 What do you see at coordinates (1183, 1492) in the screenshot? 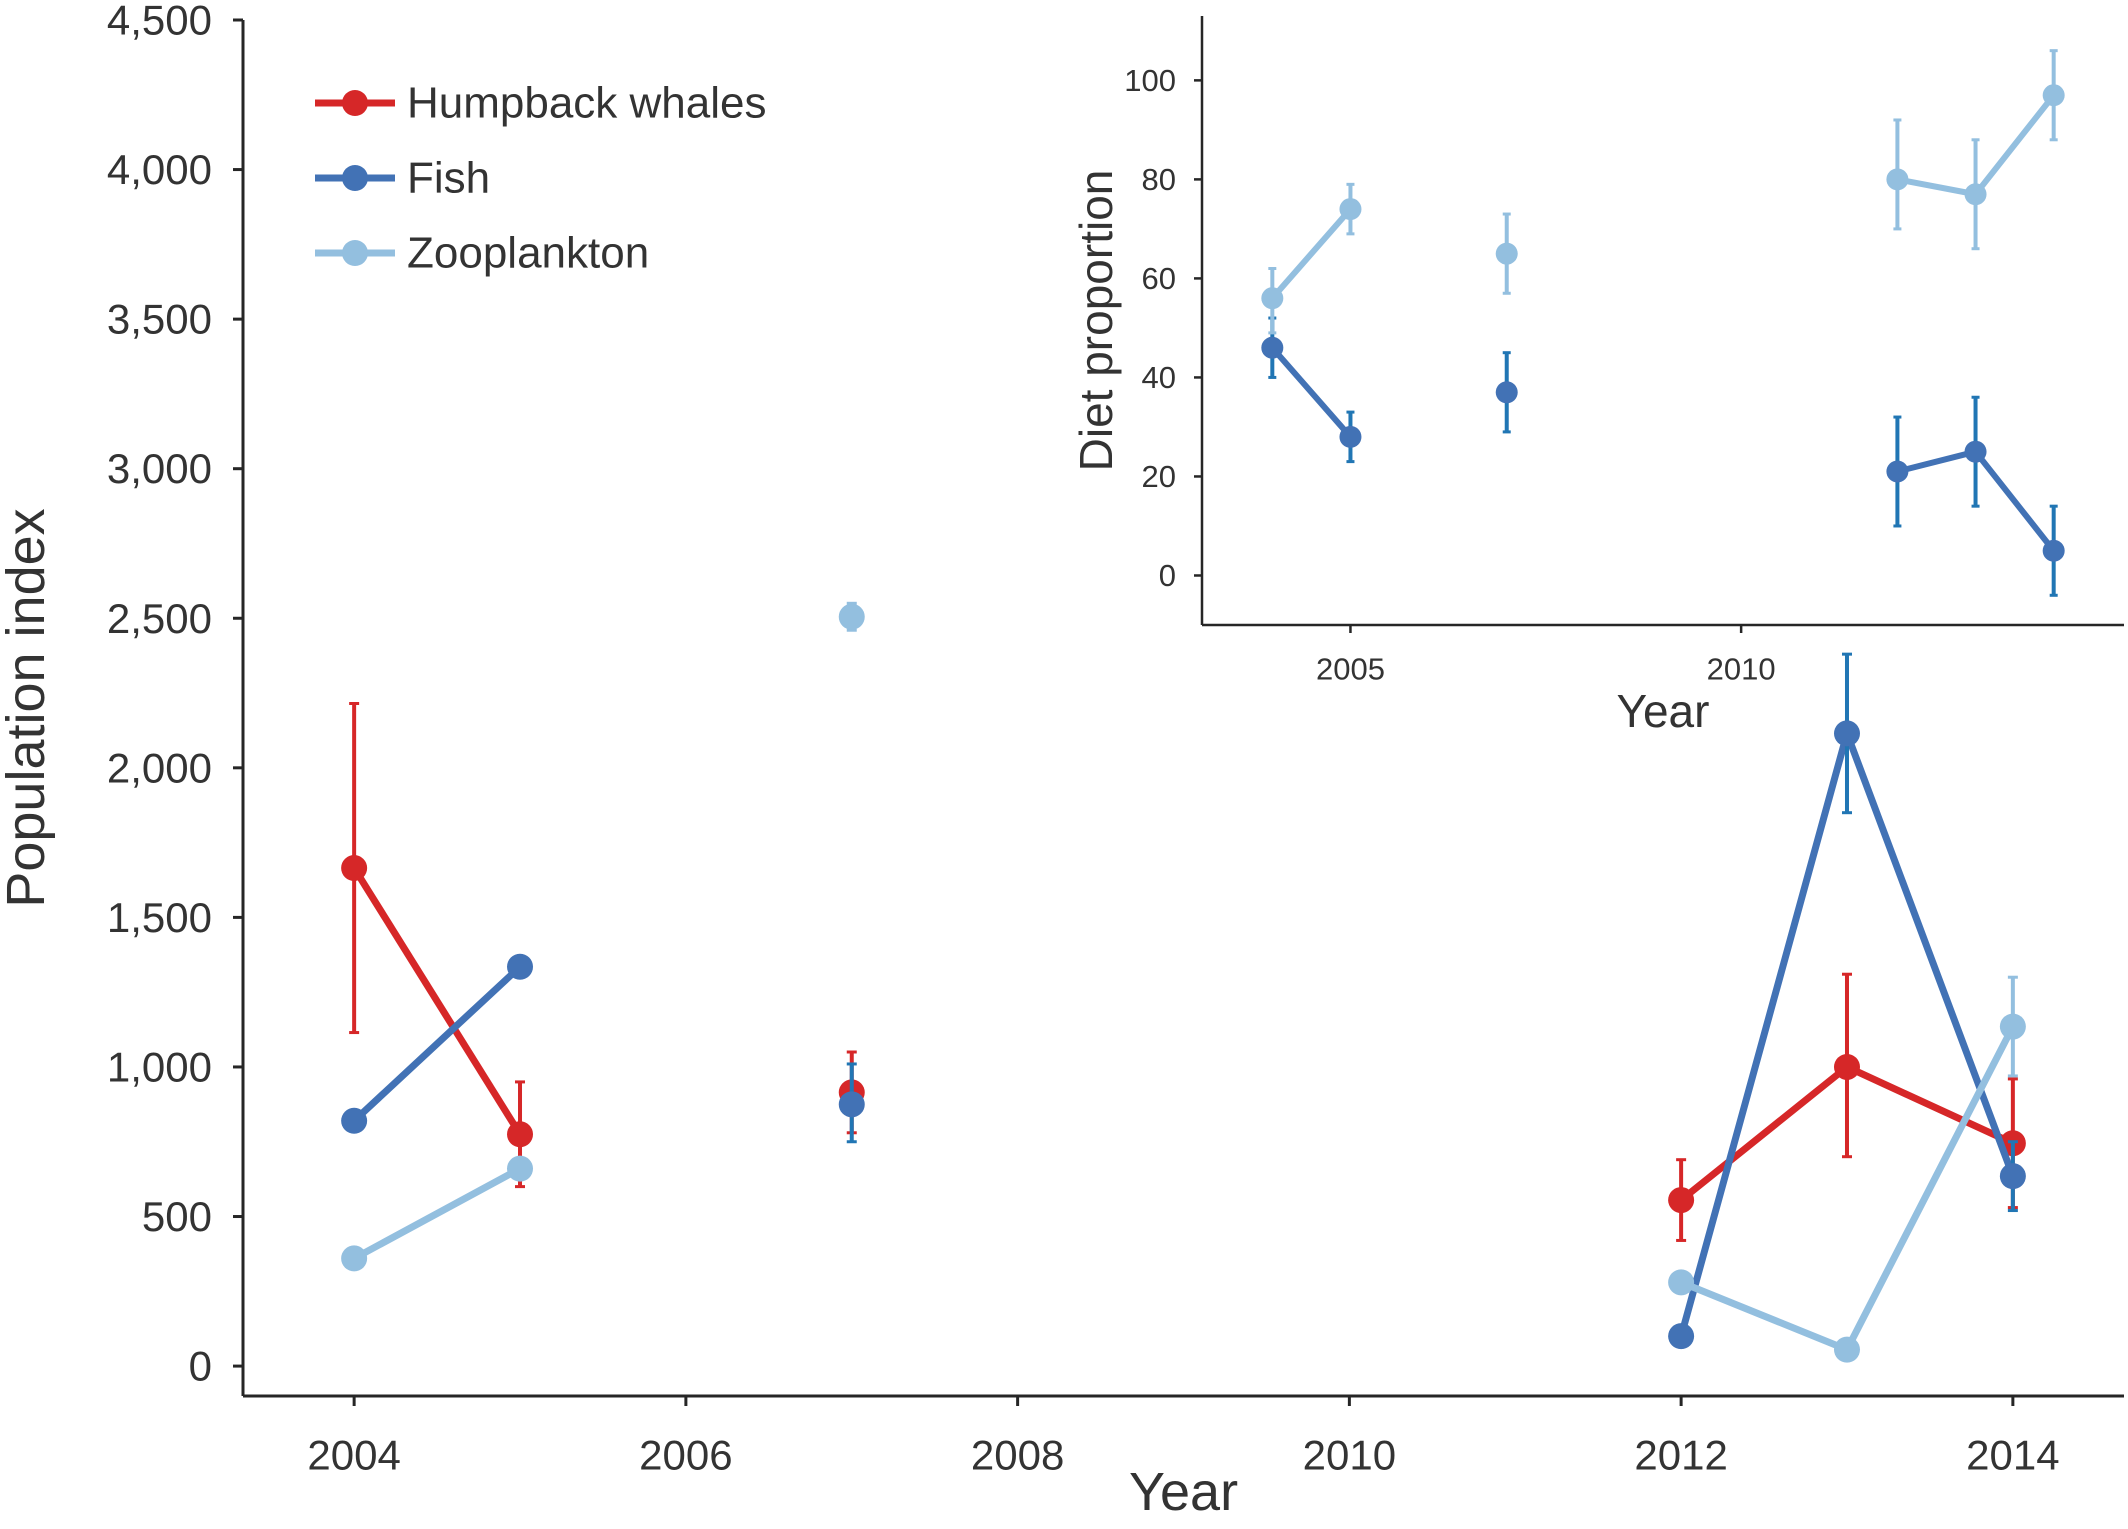
I see `main-x-axis-title: Year` at bounding box center [1183, 1492].